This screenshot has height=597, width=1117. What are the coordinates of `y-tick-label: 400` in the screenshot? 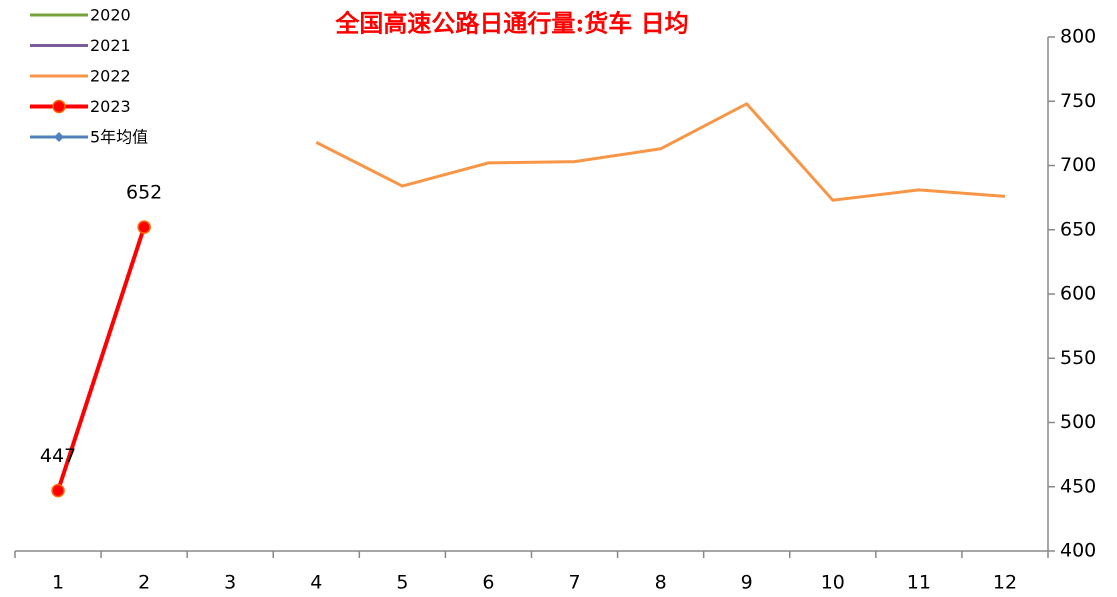 It's located at (1078, 551).